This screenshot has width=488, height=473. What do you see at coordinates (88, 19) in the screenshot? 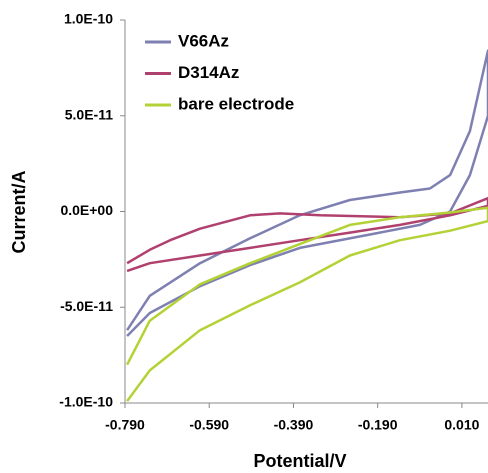
I see `y-tick-label: 1.0E-10` at bounding box center [88, 19].